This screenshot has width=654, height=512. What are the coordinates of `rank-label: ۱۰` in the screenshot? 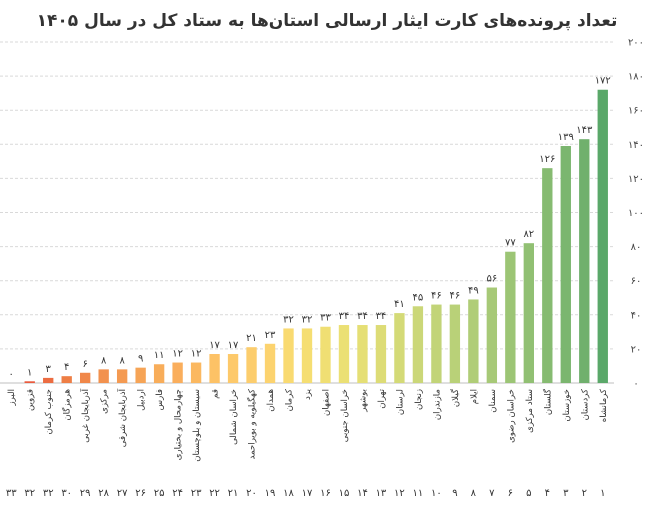 It's located at (436, 493).